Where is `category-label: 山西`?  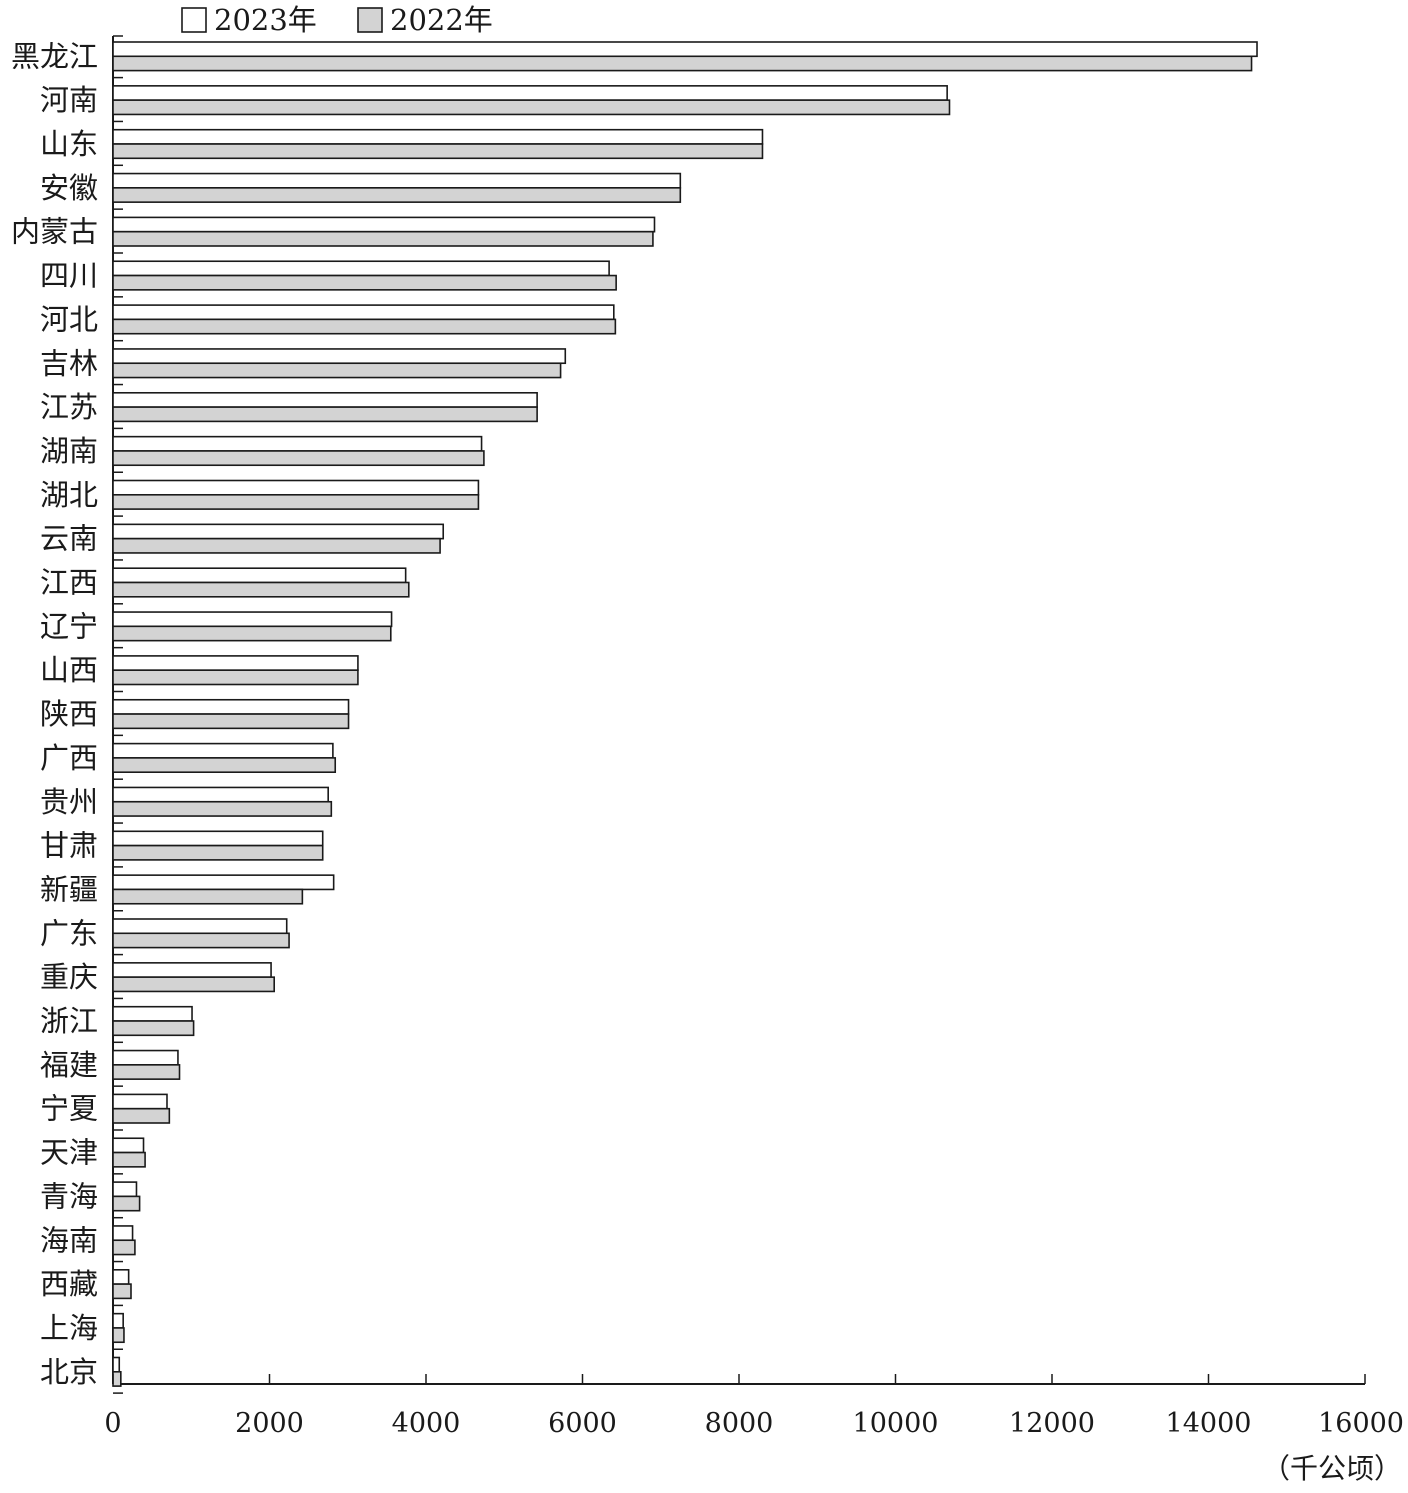
category-label: 山西 is located at coordinates (69, 670).